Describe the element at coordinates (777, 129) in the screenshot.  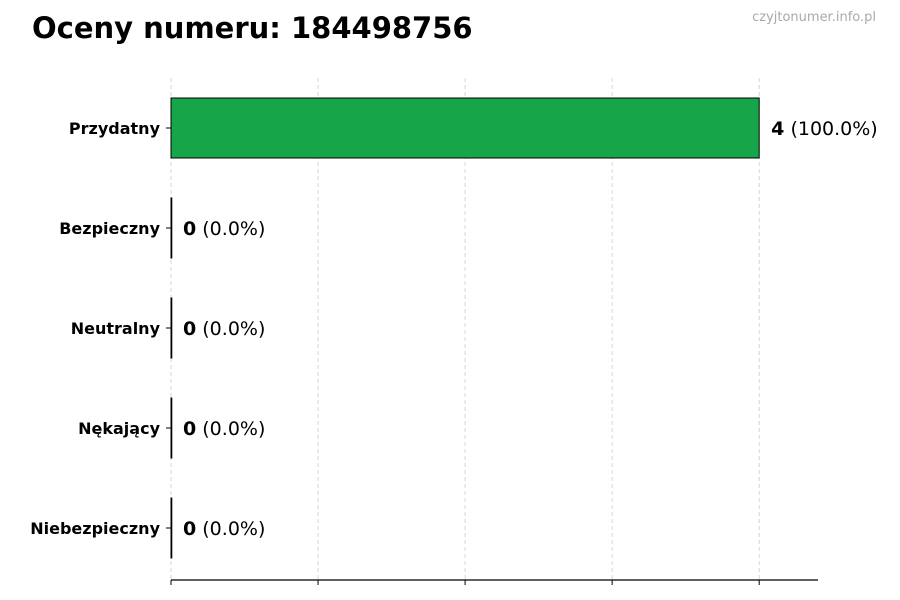
I see `data-label-count: 4` at that location.